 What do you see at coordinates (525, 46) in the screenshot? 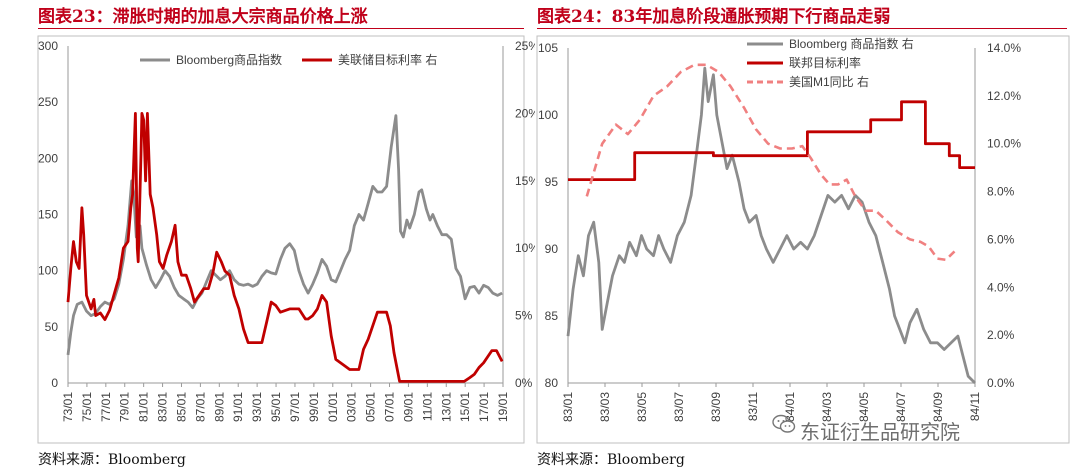
I see `y-right-tick-label: 25%` at bounding box center [525, 46].